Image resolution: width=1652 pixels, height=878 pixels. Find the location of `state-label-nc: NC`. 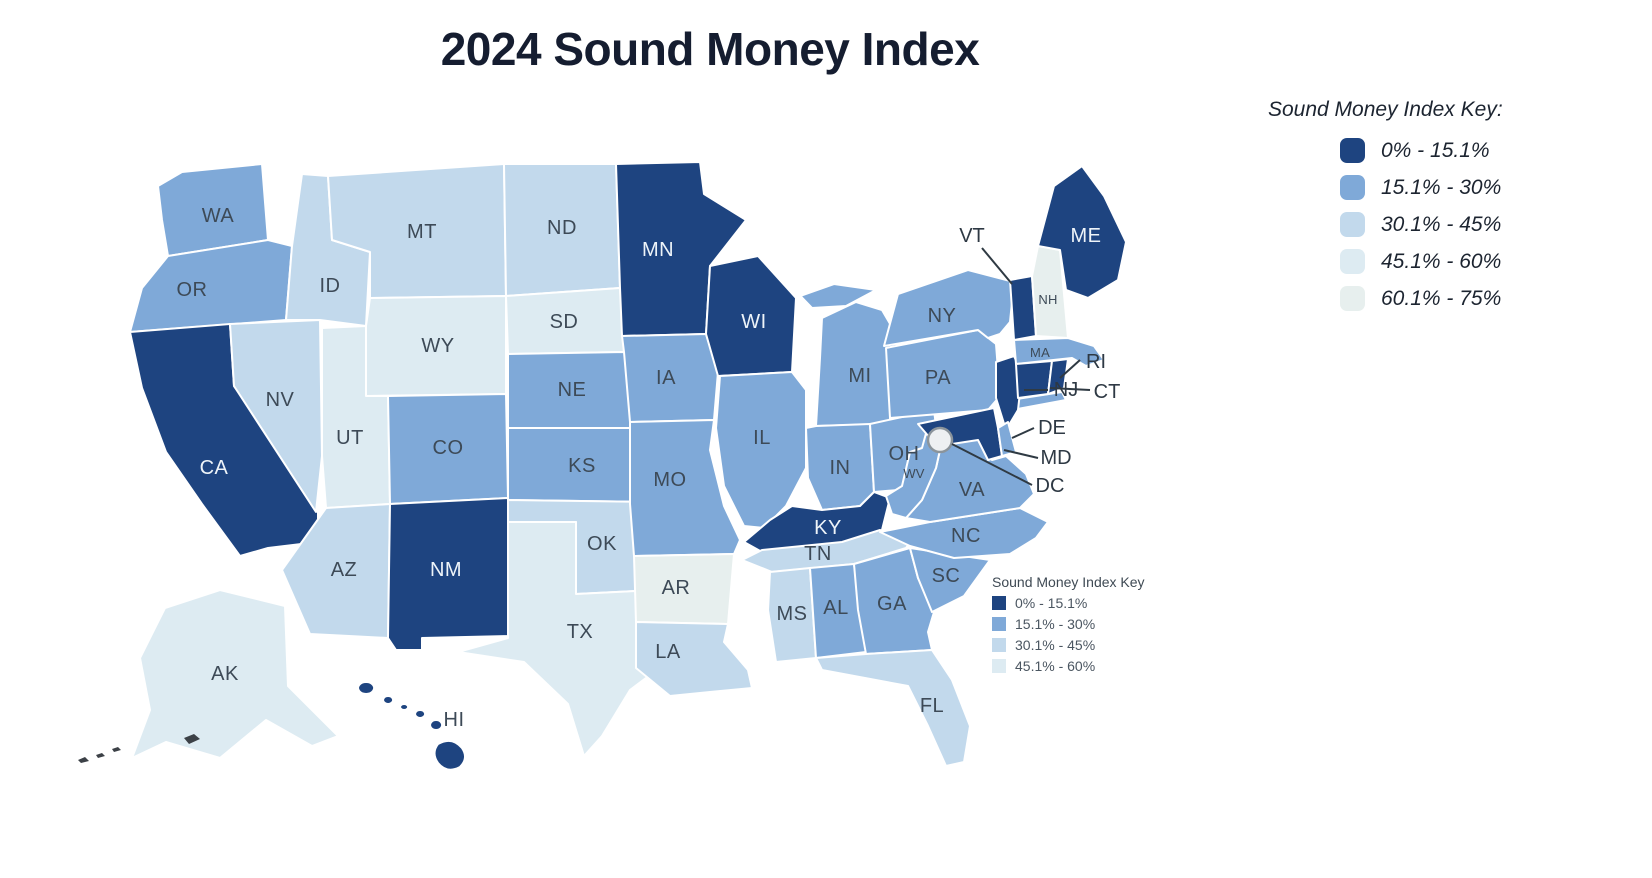

state-label-nc: NC is located at coordinates (966, 536).